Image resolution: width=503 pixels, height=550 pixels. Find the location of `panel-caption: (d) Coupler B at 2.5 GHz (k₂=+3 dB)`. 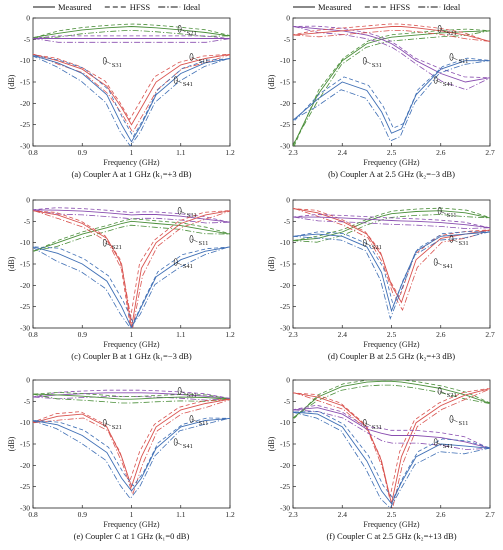

panel-caption: (d) Coupler B at 2.5 GHz (k₂=+3 dB) is located at coordinates (391, 356).